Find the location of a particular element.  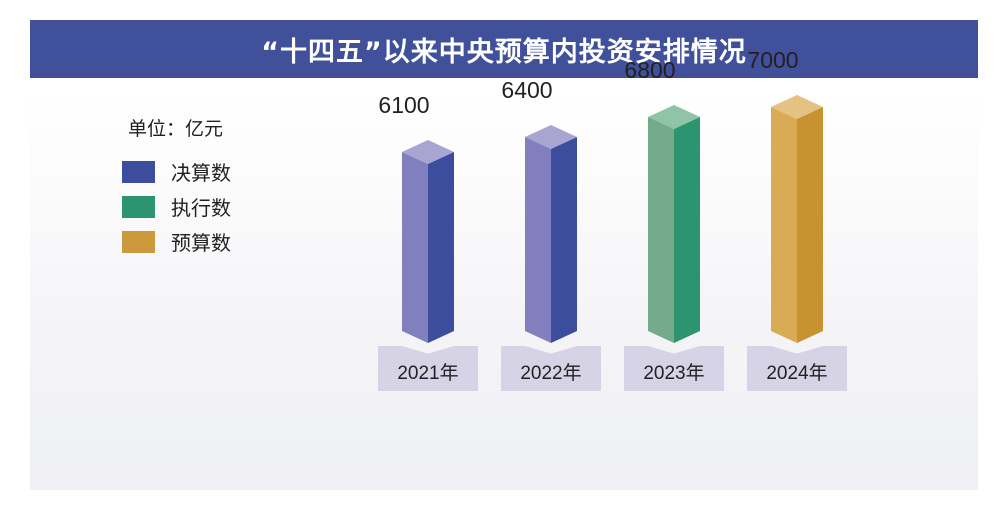

bar-value-label-2023: 6800 is located at coordinates (650, 70).